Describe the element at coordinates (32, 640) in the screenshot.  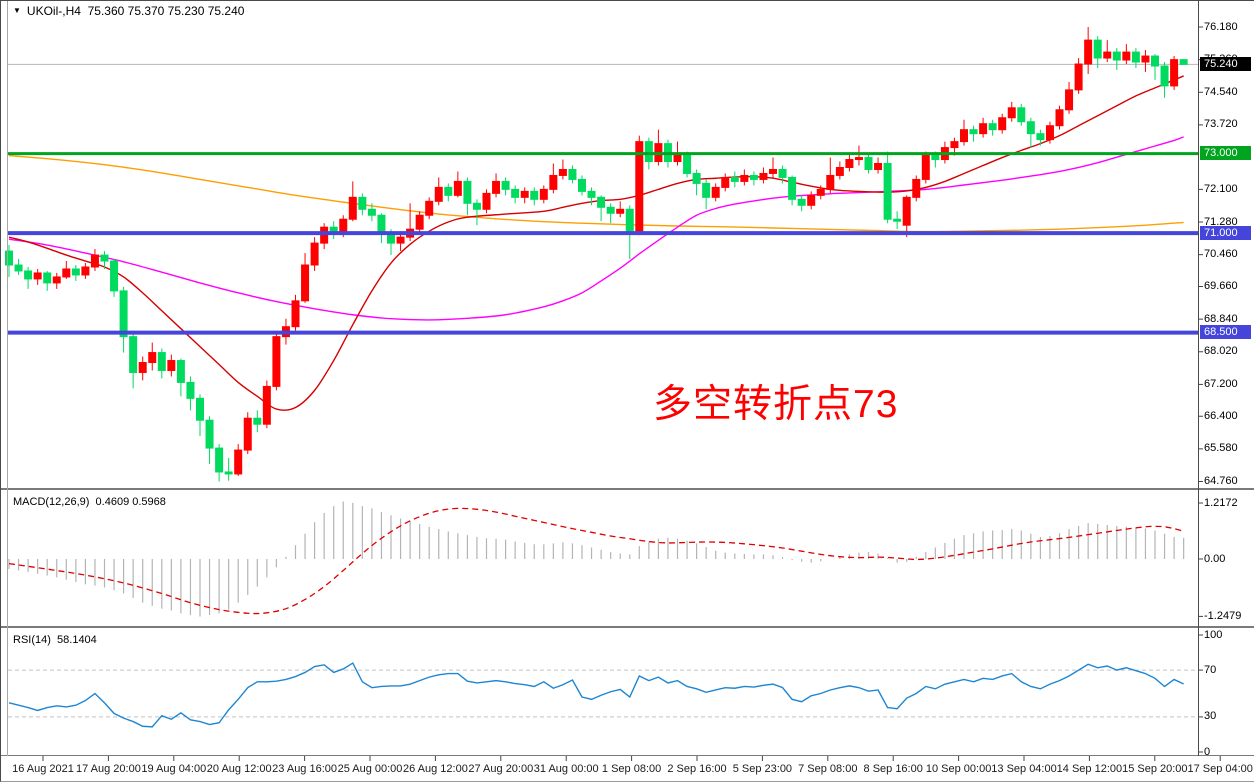
I see `rsi-name: RSI(14)` at that location.